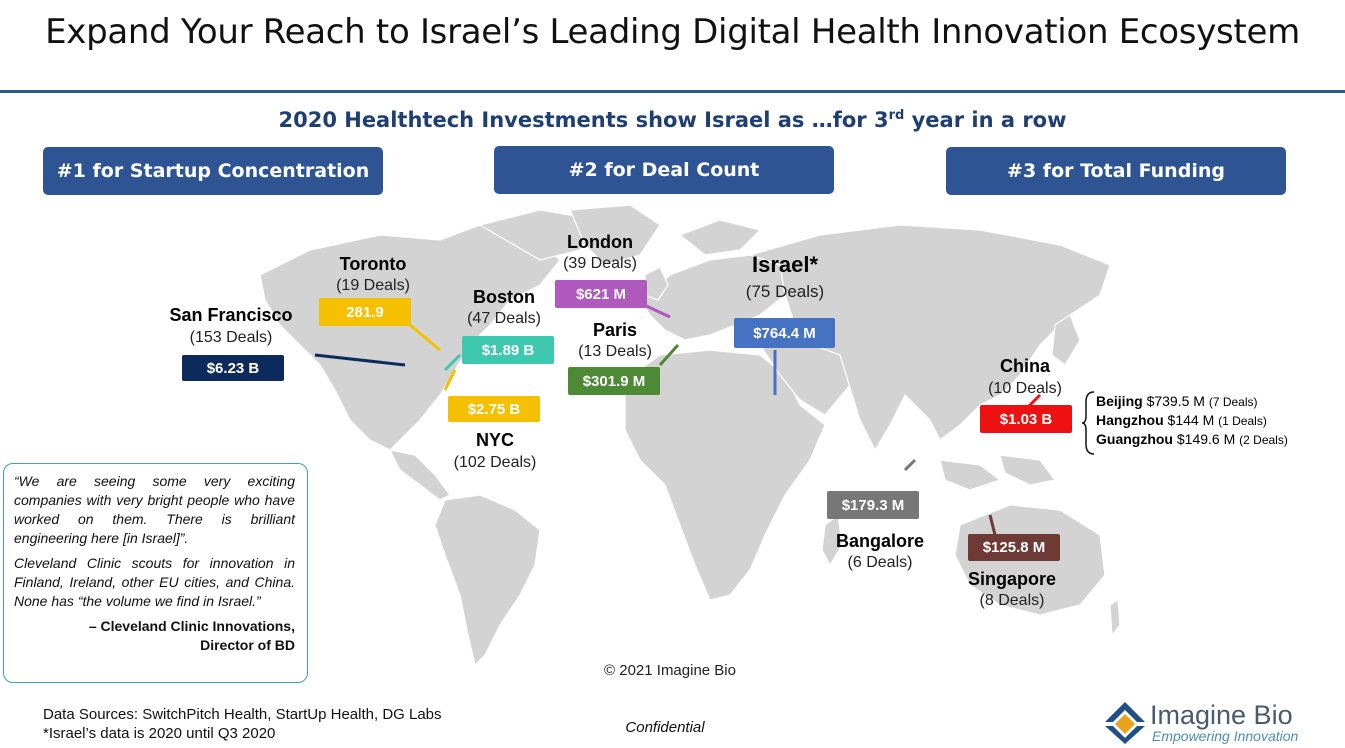  What do you see at coordinates (1263, 440) in the screenshot?
I see `china-breakdown-deals: (2 Deals)` at bounding box center [1263, 440].